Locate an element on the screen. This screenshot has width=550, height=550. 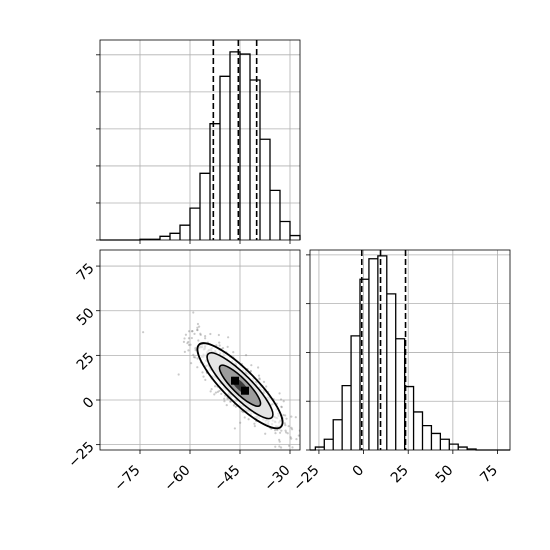
x-tick-label: 50 is located at coordinates (445, 474).